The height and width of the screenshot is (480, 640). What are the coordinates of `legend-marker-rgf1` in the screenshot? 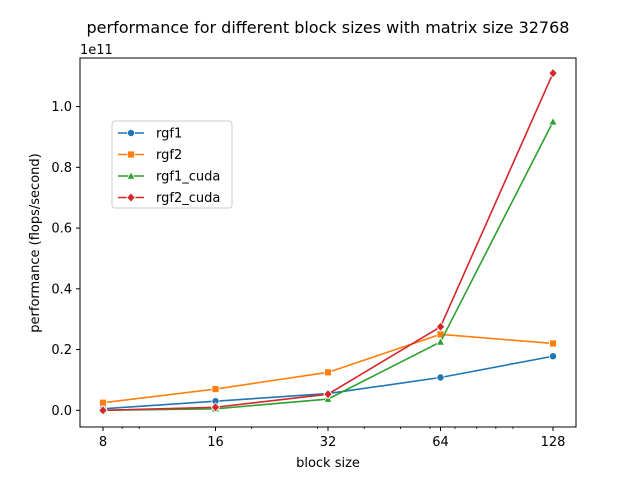 It's located at (131, 132).